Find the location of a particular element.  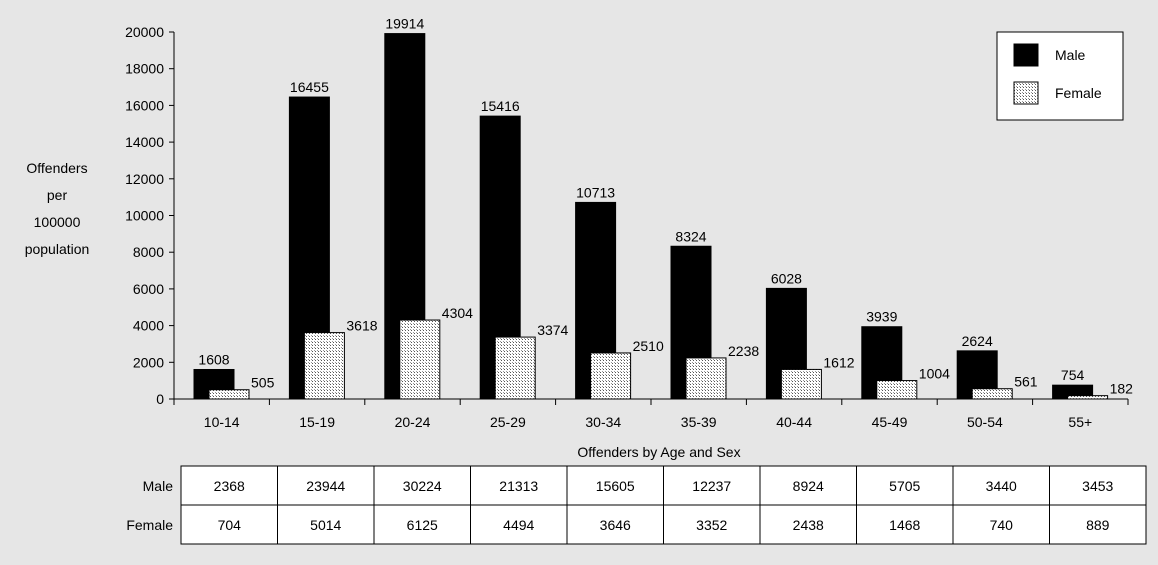

x-tick-label: 40-44 is located at coordinates (794, 422).